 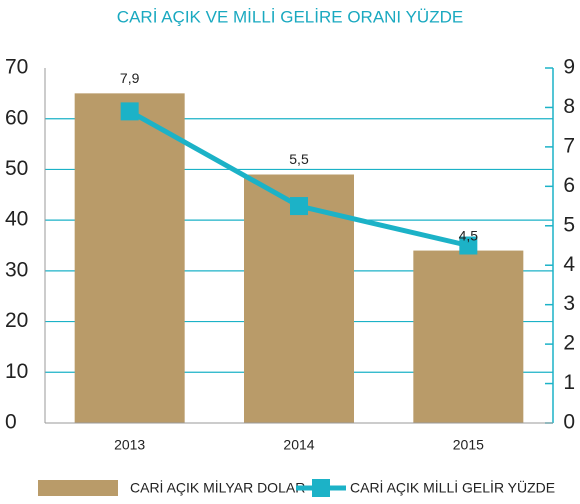 I want to click on y2-tick-label: 6, so click(x=569, y=185).